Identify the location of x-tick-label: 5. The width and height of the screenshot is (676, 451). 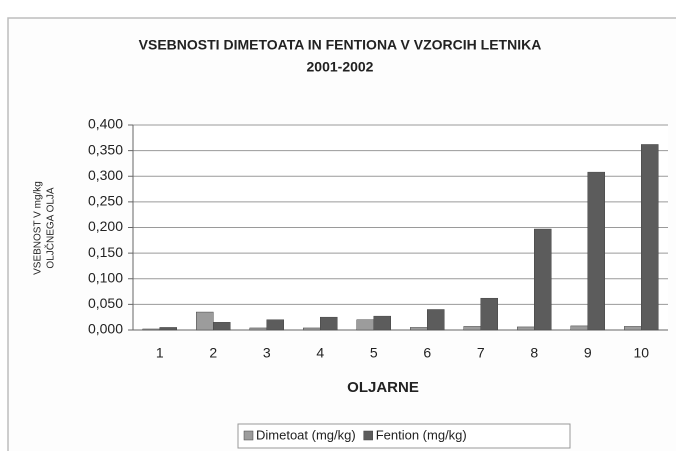
(374, 353).